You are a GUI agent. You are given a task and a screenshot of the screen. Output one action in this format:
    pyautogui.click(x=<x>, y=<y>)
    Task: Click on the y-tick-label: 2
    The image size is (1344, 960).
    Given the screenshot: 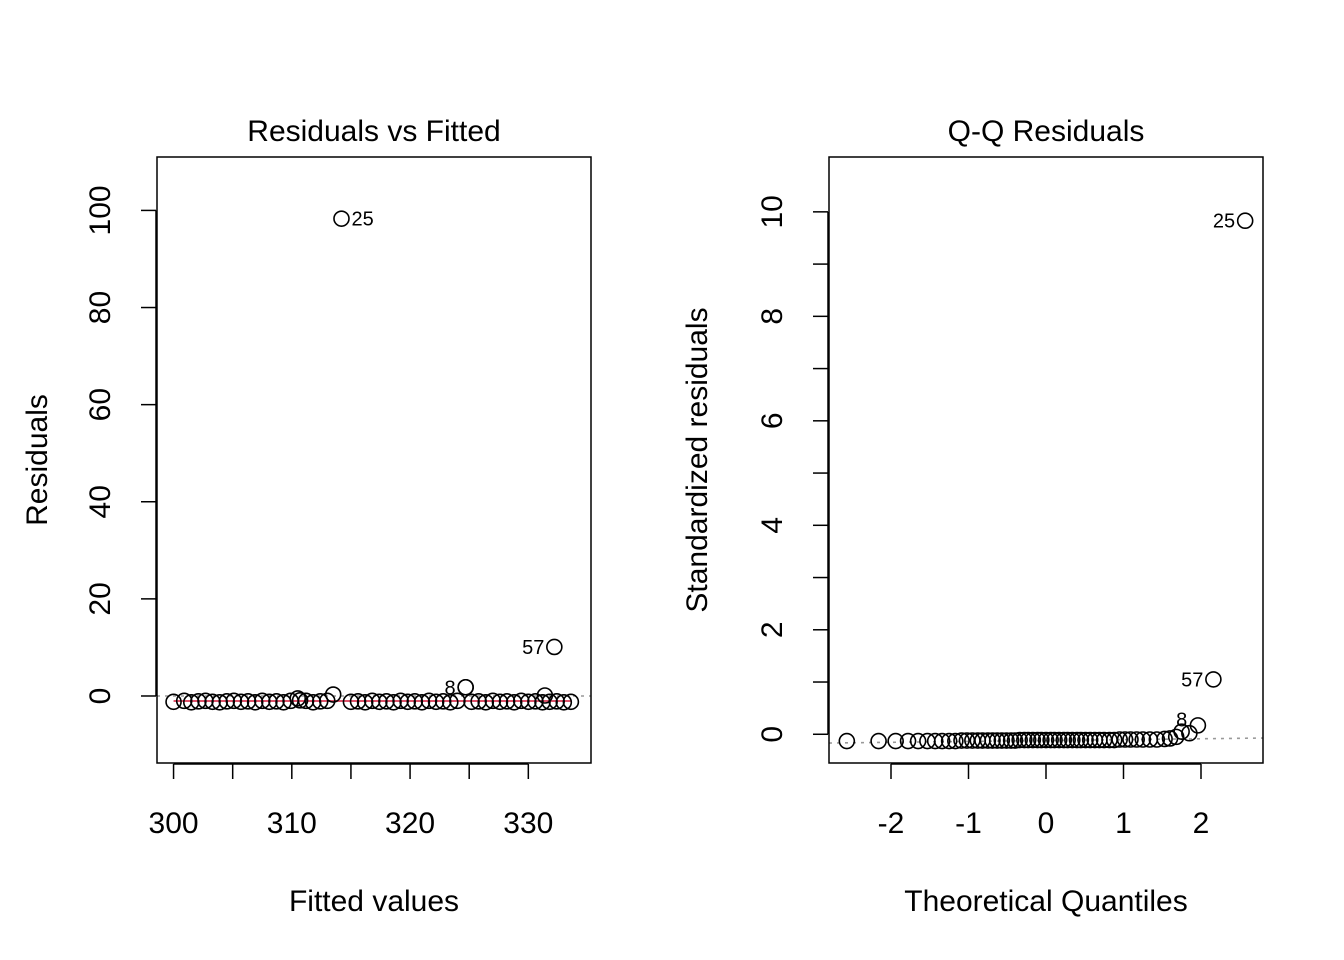 What is the action you would take?
    pyautogui.click(x=772, y=629)
    